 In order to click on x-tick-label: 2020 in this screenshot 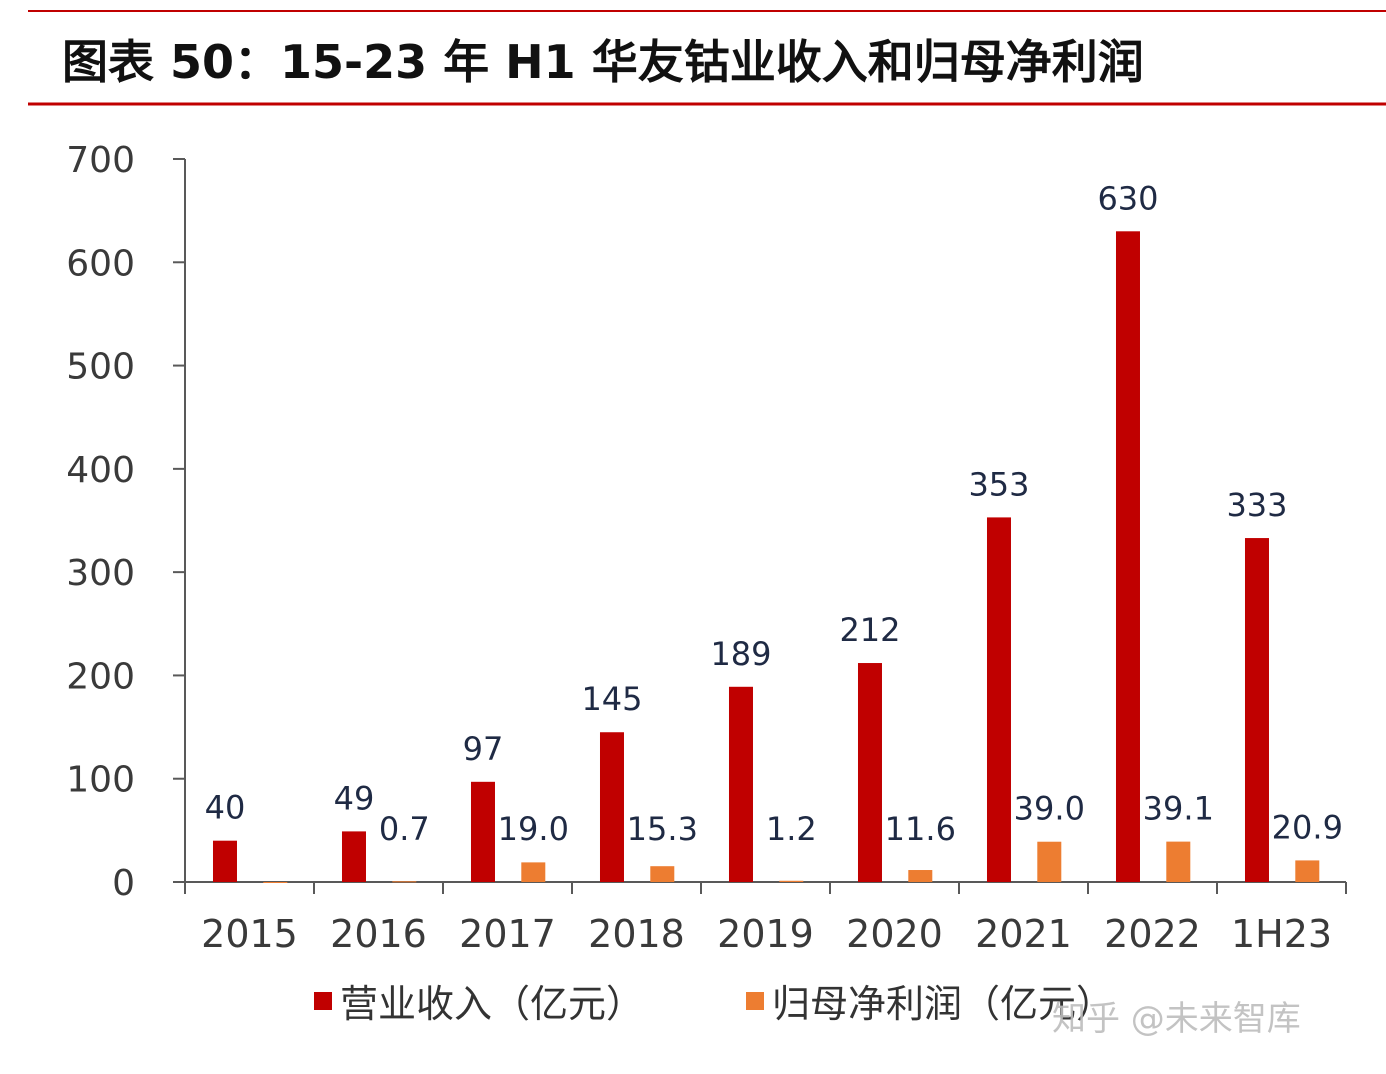, I will do `click(894, 934)`.